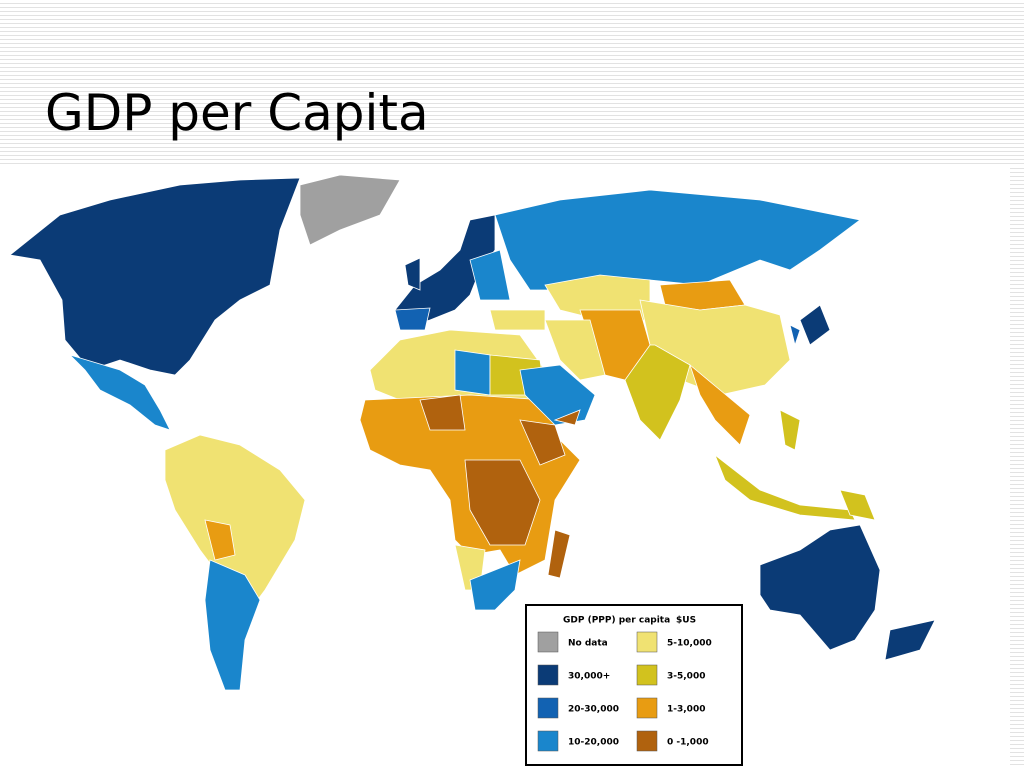  What do you see at coordinates (1017, 466) in the screenshot?
I see `side-stripes` at bounding box center [1017, 466].